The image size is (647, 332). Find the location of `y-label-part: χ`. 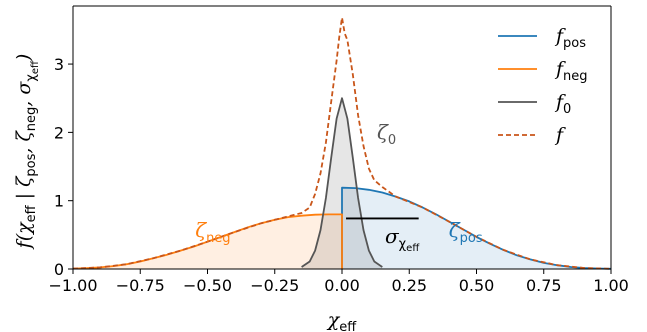

y-label-part: χ is located at coordinates (31, 78).